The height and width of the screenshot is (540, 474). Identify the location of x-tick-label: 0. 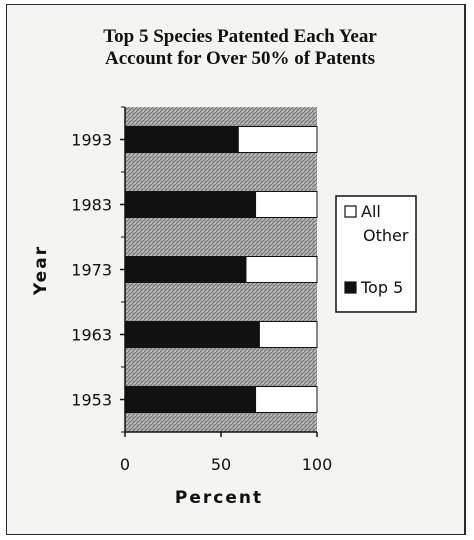
(125, 464).